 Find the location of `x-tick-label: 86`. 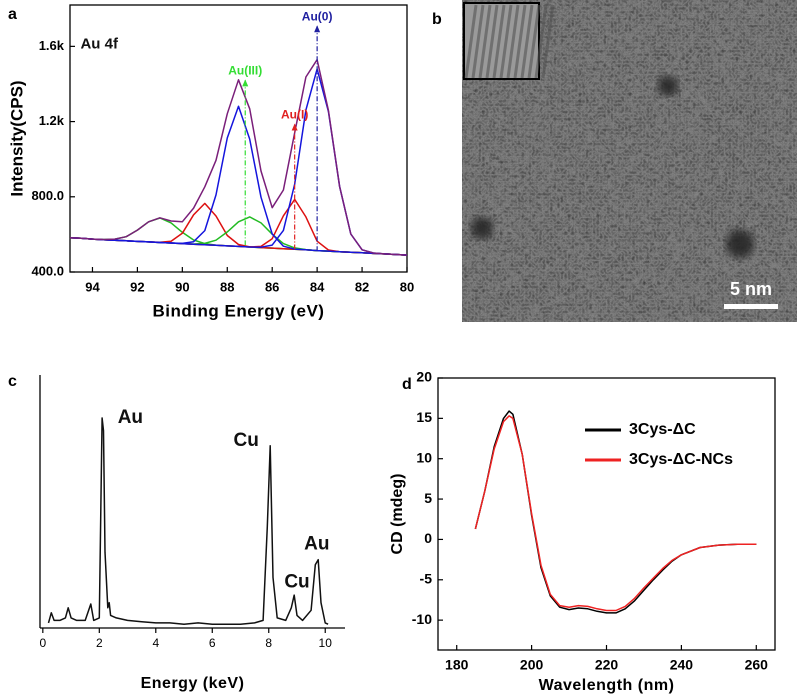

x-tick-label: 86 is located at coordinates (272, 286).